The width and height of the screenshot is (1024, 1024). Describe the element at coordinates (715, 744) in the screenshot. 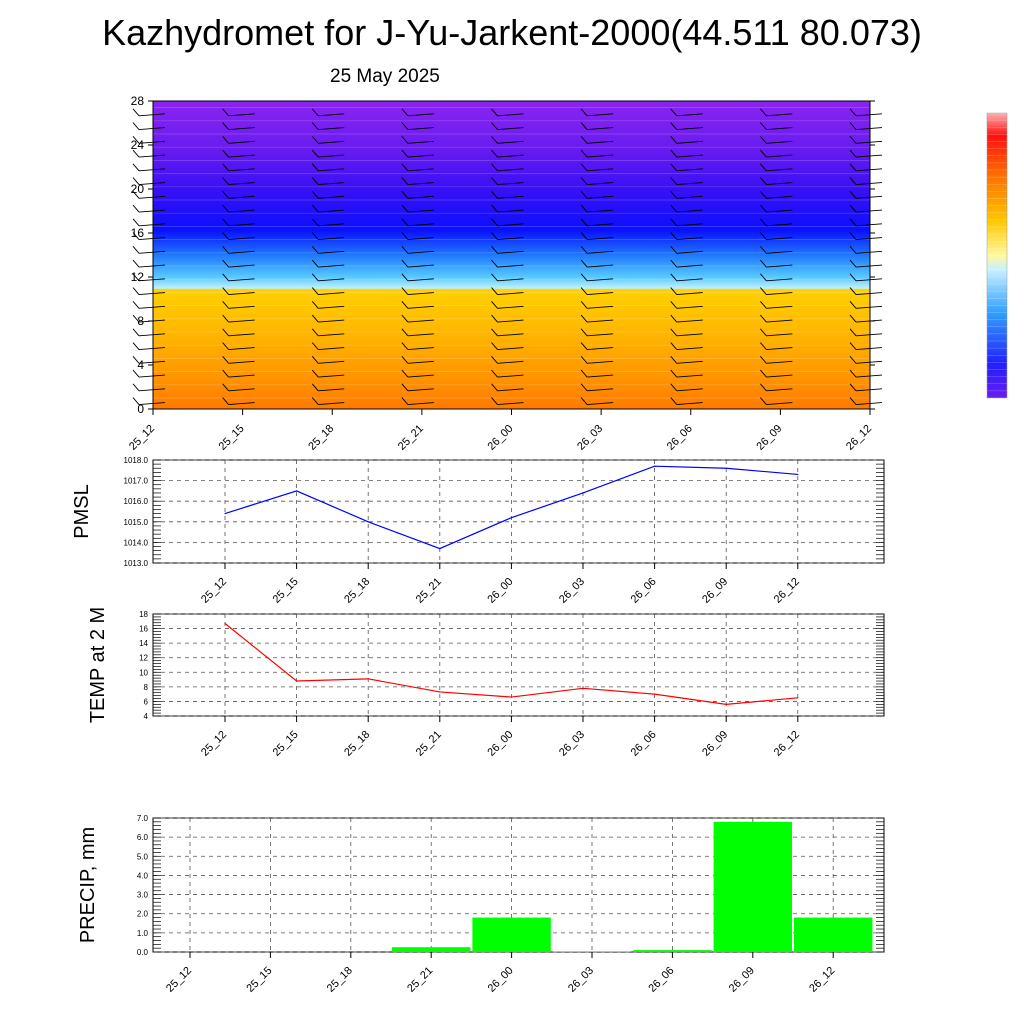

I see `temp-xtick-label: 26_09` at that location.